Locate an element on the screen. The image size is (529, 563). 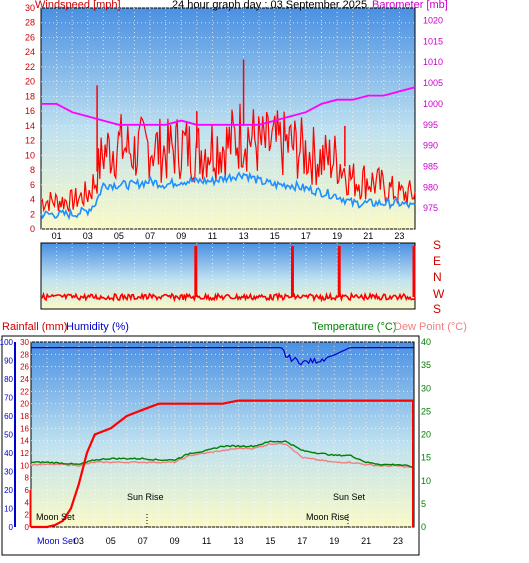
rain-tick-label: 30 is located at coordinates (24, 342).